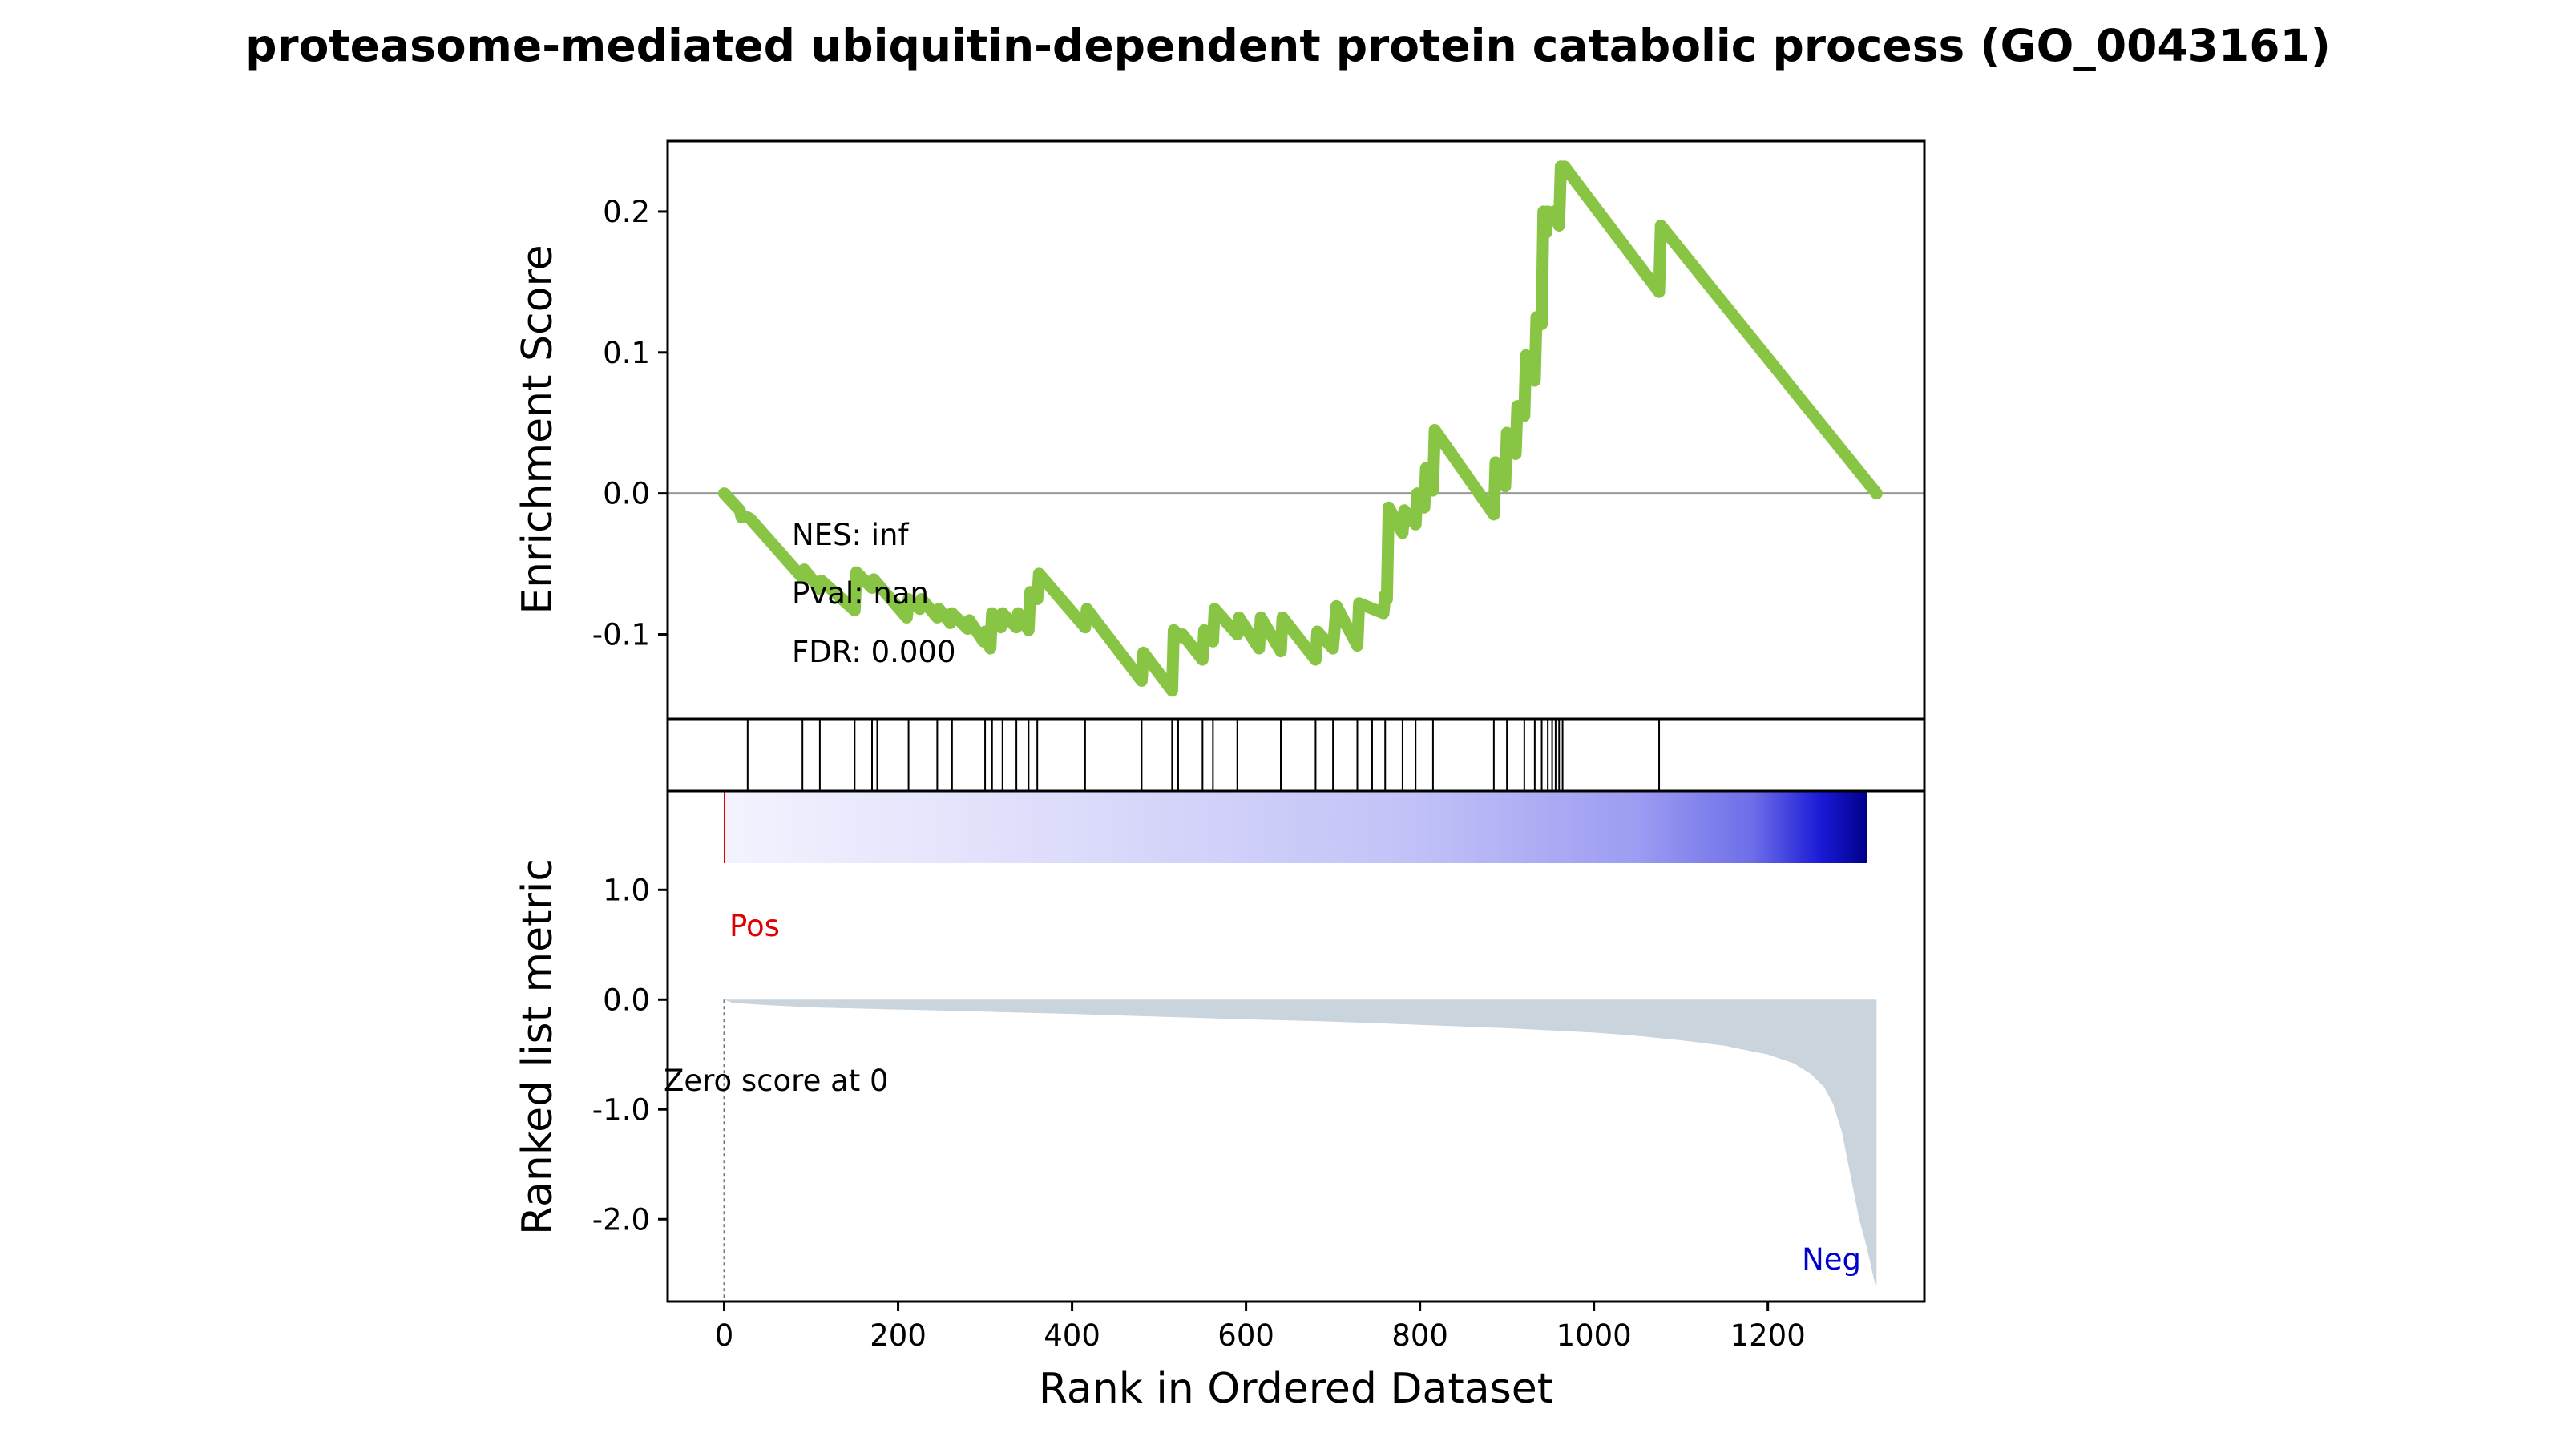  What do you see at coordinates (627, 212) in the screenshot?
I see `enrichment-y-tick-label: 0.2` at bounding box center [627, 212].